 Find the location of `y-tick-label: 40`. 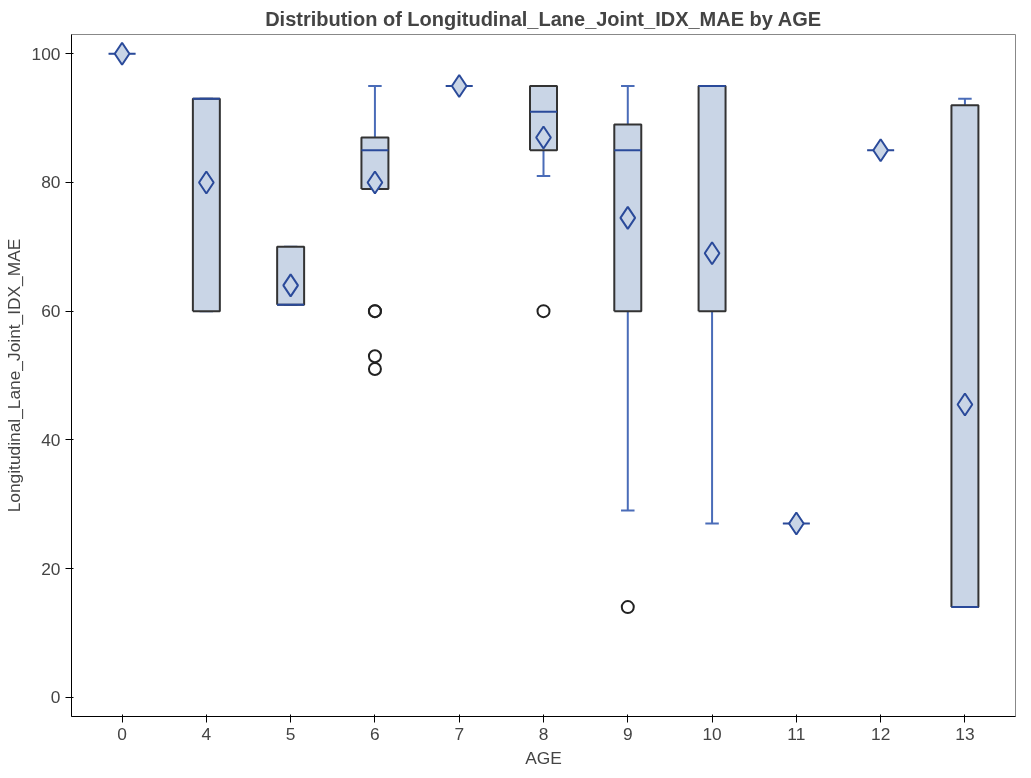

y-tick-label: 40 is located at coordinates (51, 439).